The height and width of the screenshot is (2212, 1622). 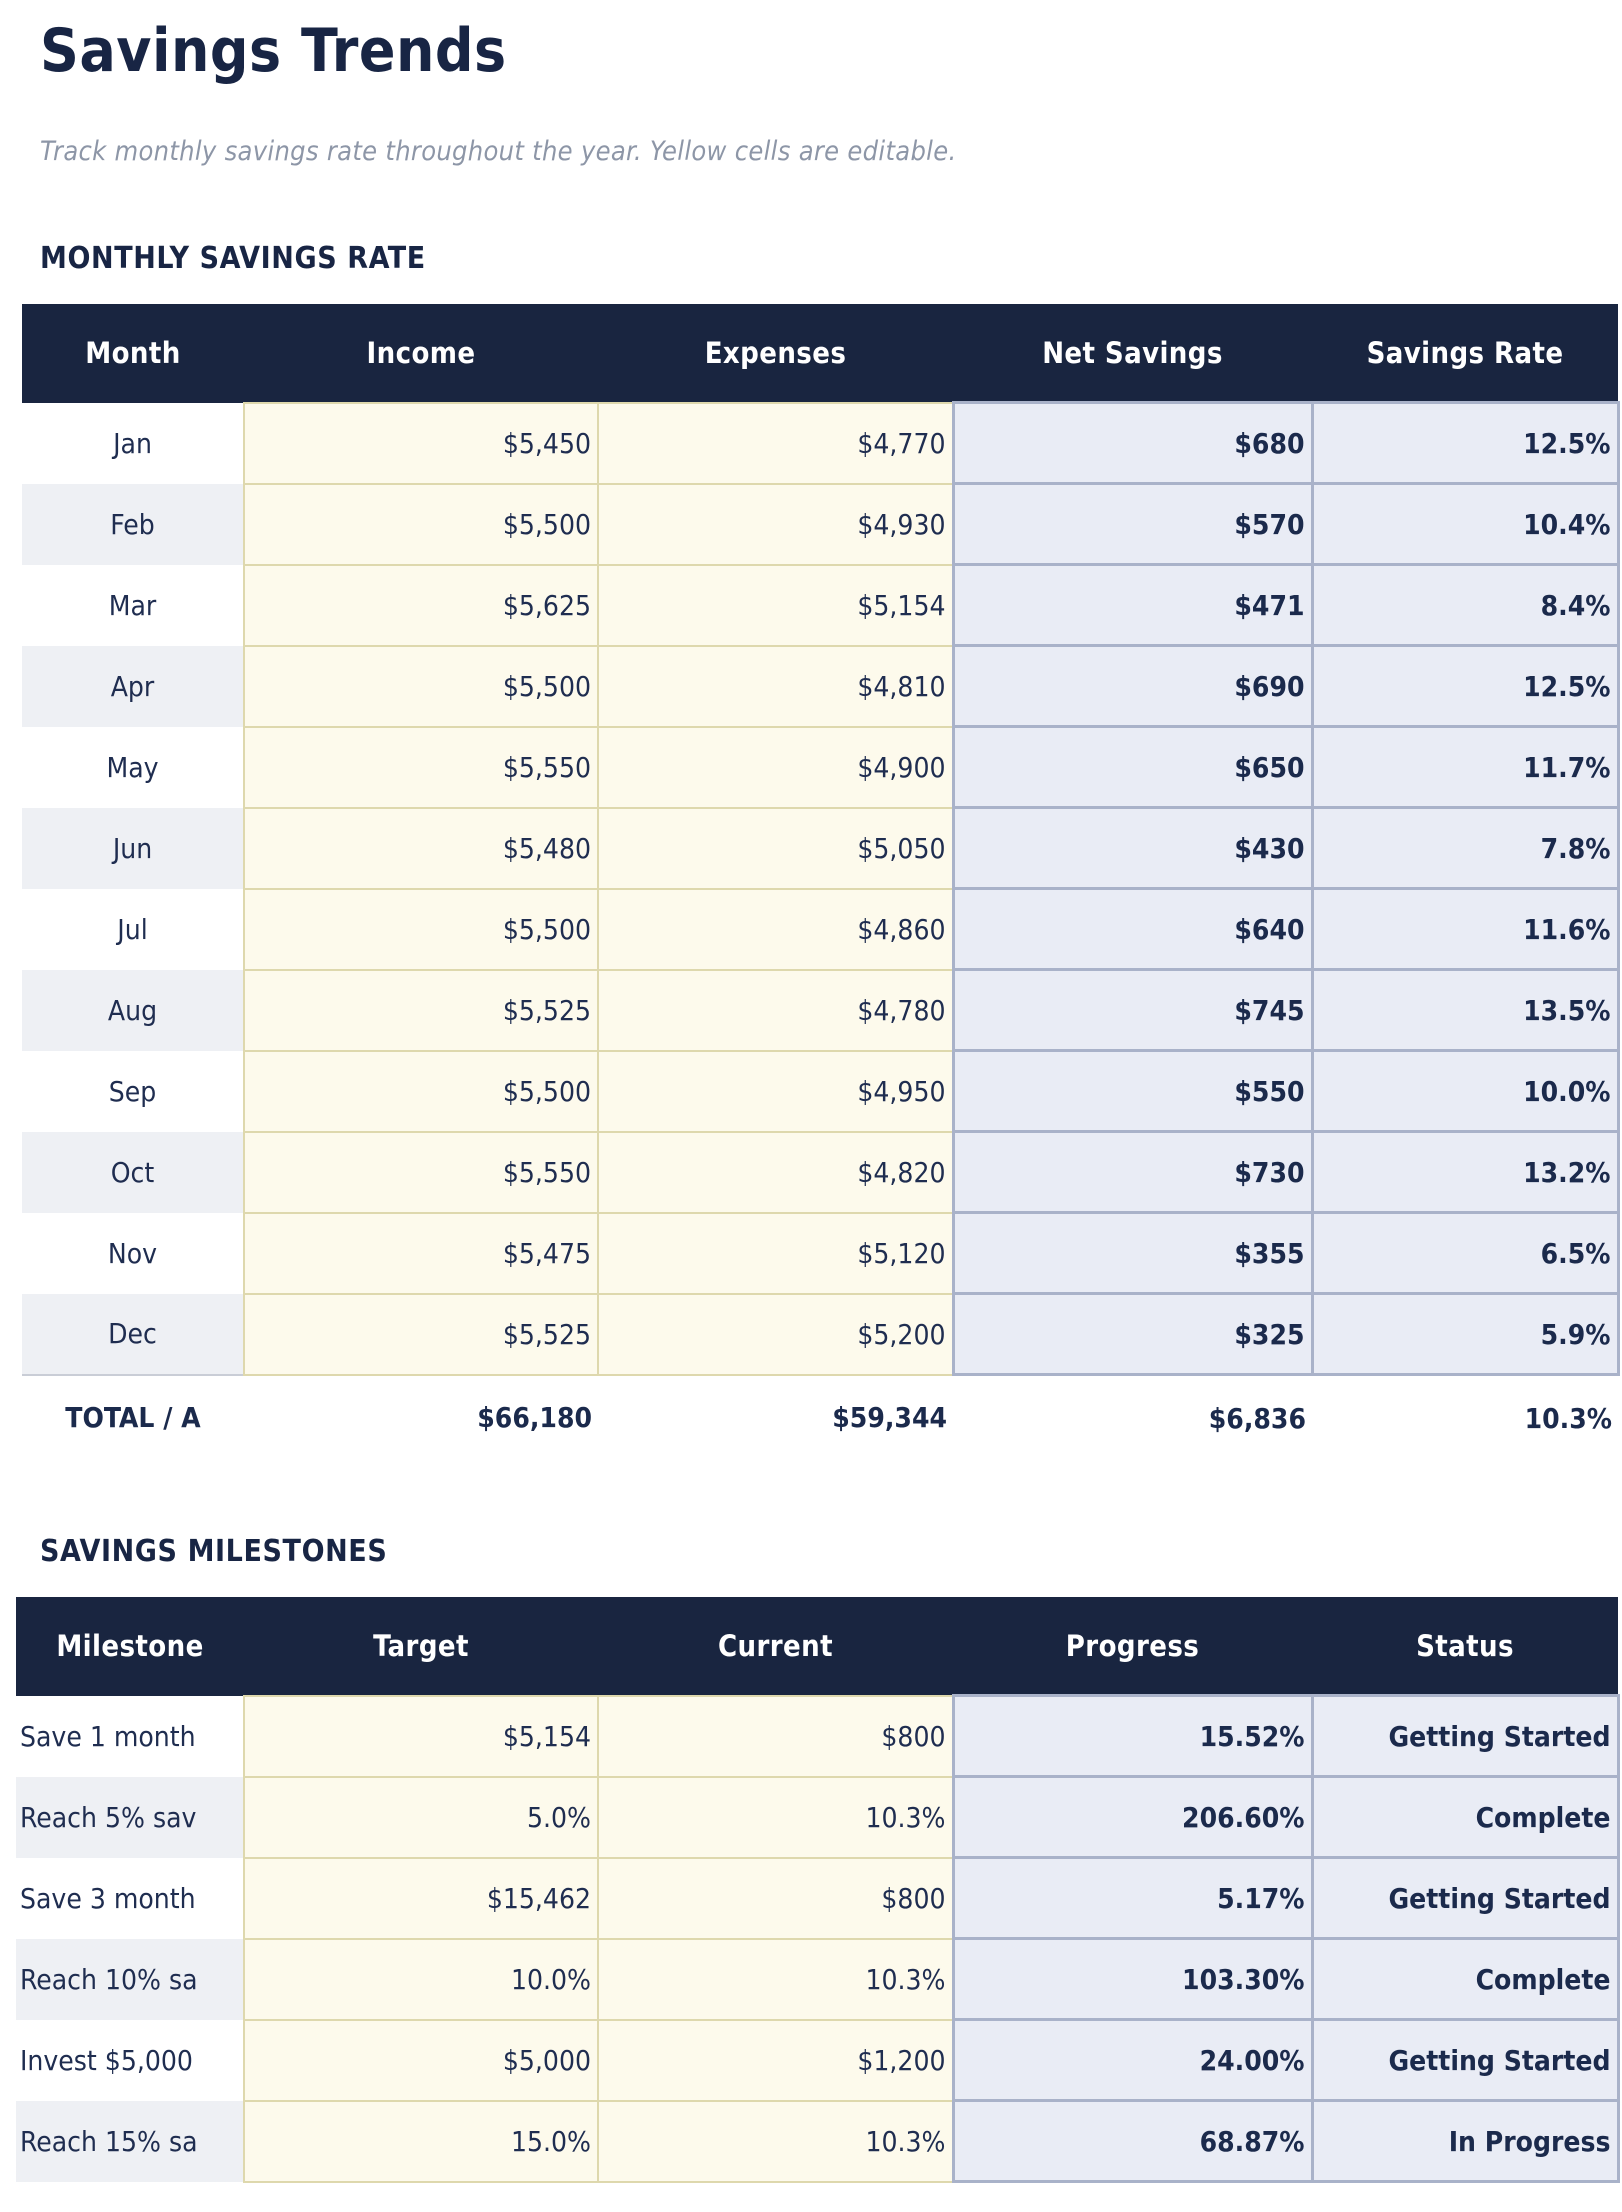 I want to click on table-row: Jan $5,450 $4,770 $680 12.5%, so click(x=821, y=443).